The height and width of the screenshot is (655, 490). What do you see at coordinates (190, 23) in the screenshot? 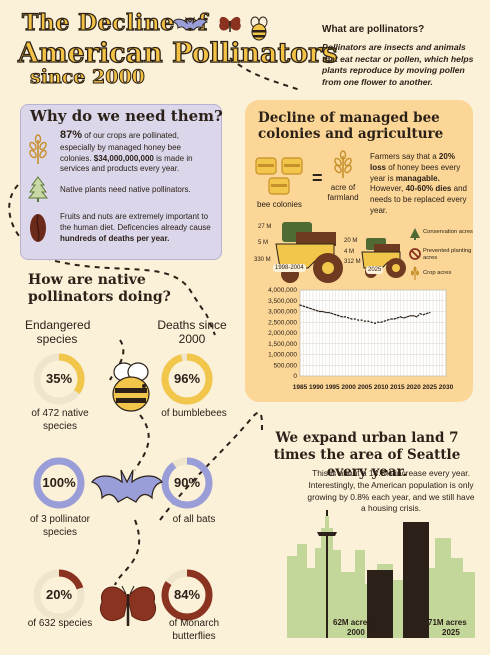
I see `bat-icon` at bounding box center [190, 23].